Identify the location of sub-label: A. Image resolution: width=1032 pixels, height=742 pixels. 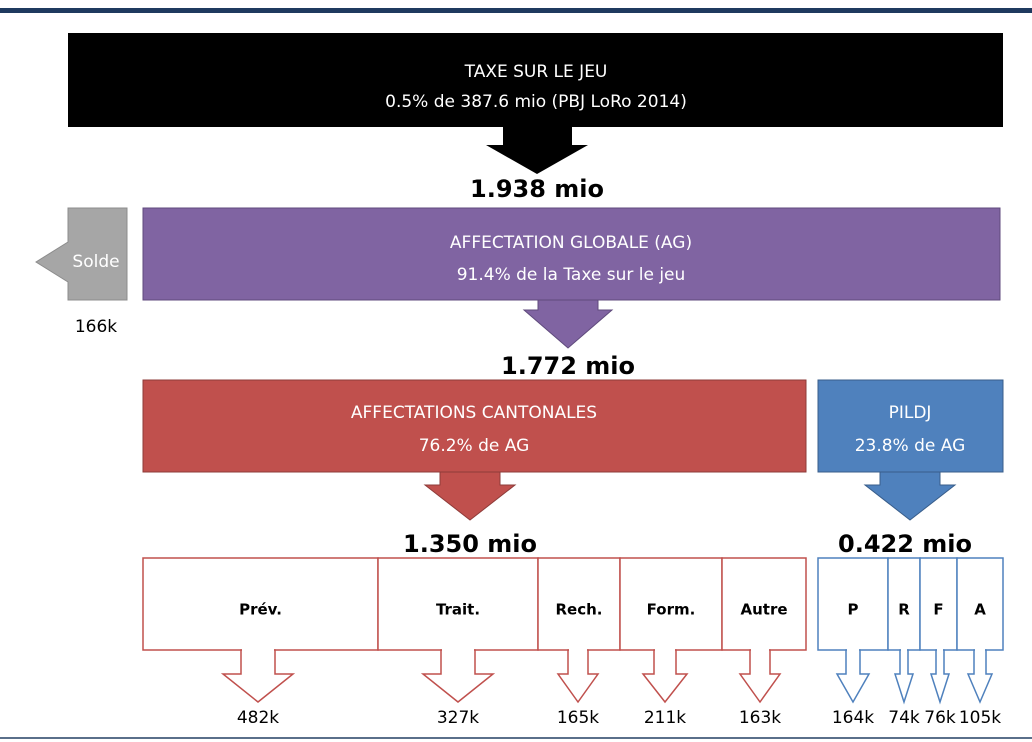
(980, 610).